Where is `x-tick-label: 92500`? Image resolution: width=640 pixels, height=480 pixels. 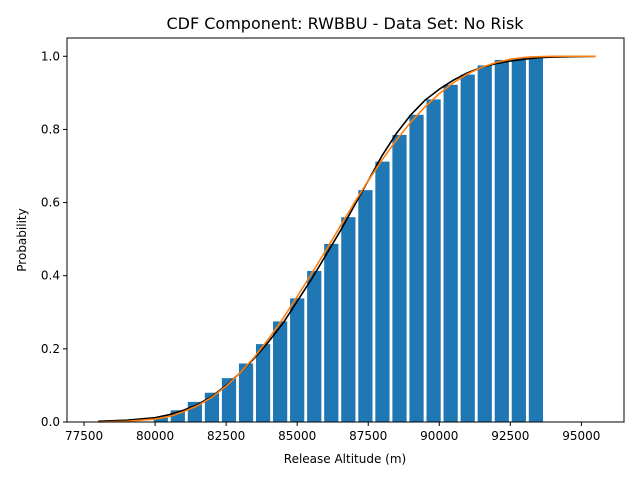 x-tick-label: 92500 is located at coordinates (510, 436).